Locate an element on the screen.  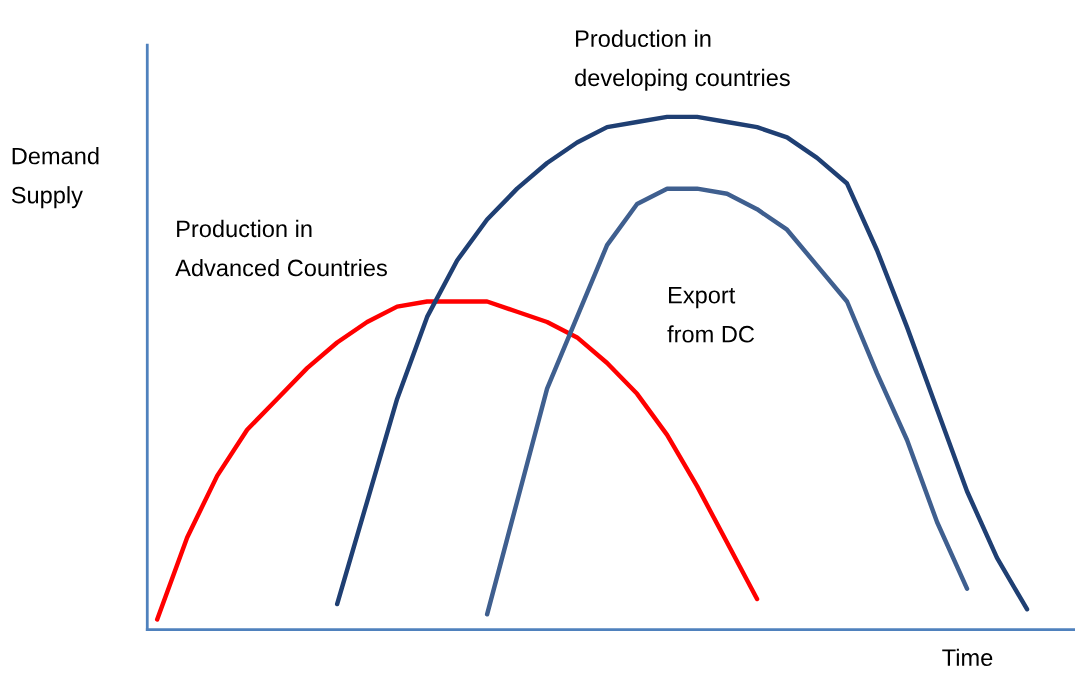
series-label: Production in Advanced Countries is located at coordinates (281, 248).